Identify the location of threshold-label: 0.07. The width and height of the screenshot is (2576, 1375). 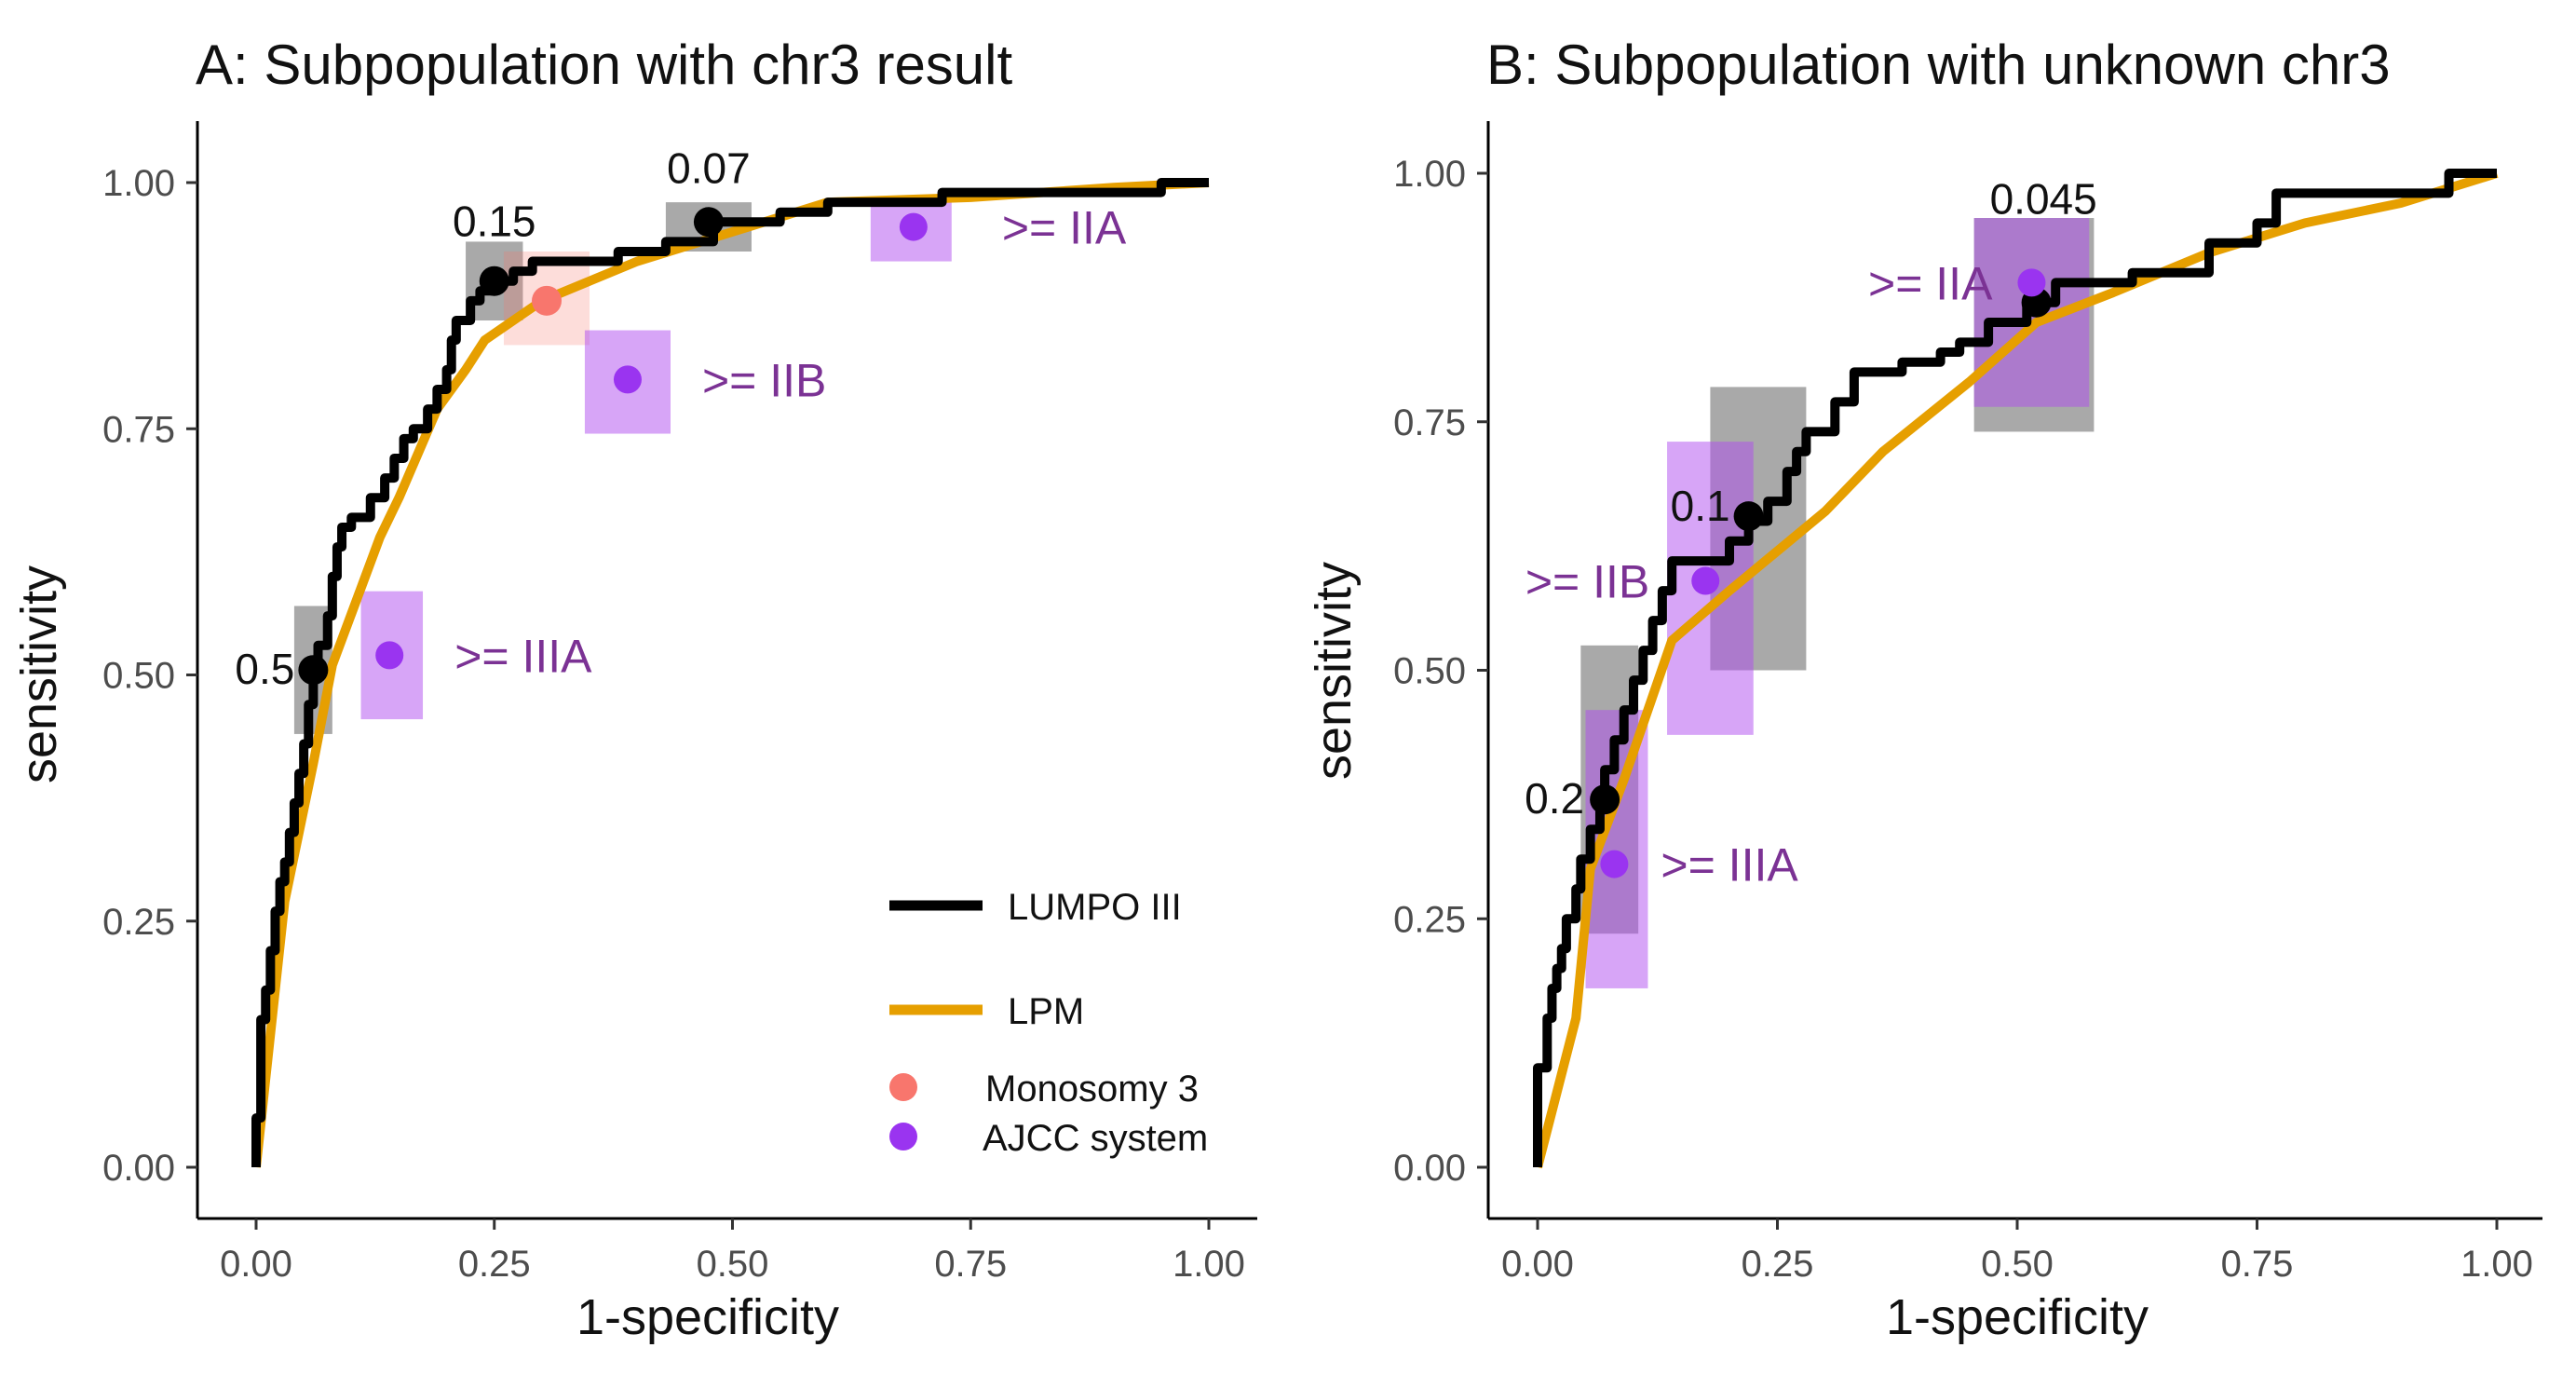
(709, 167).